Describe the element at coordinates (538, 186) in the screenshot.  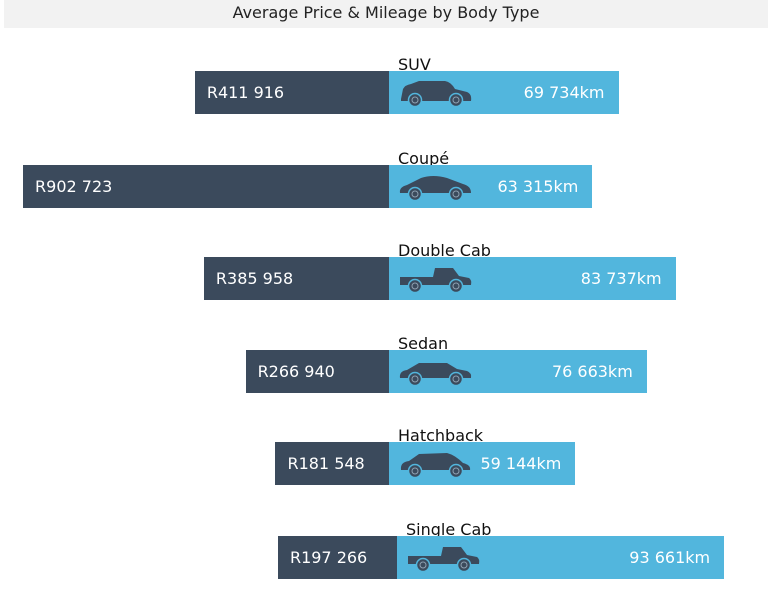
I see `mileage-label: 63 315km` at that location.